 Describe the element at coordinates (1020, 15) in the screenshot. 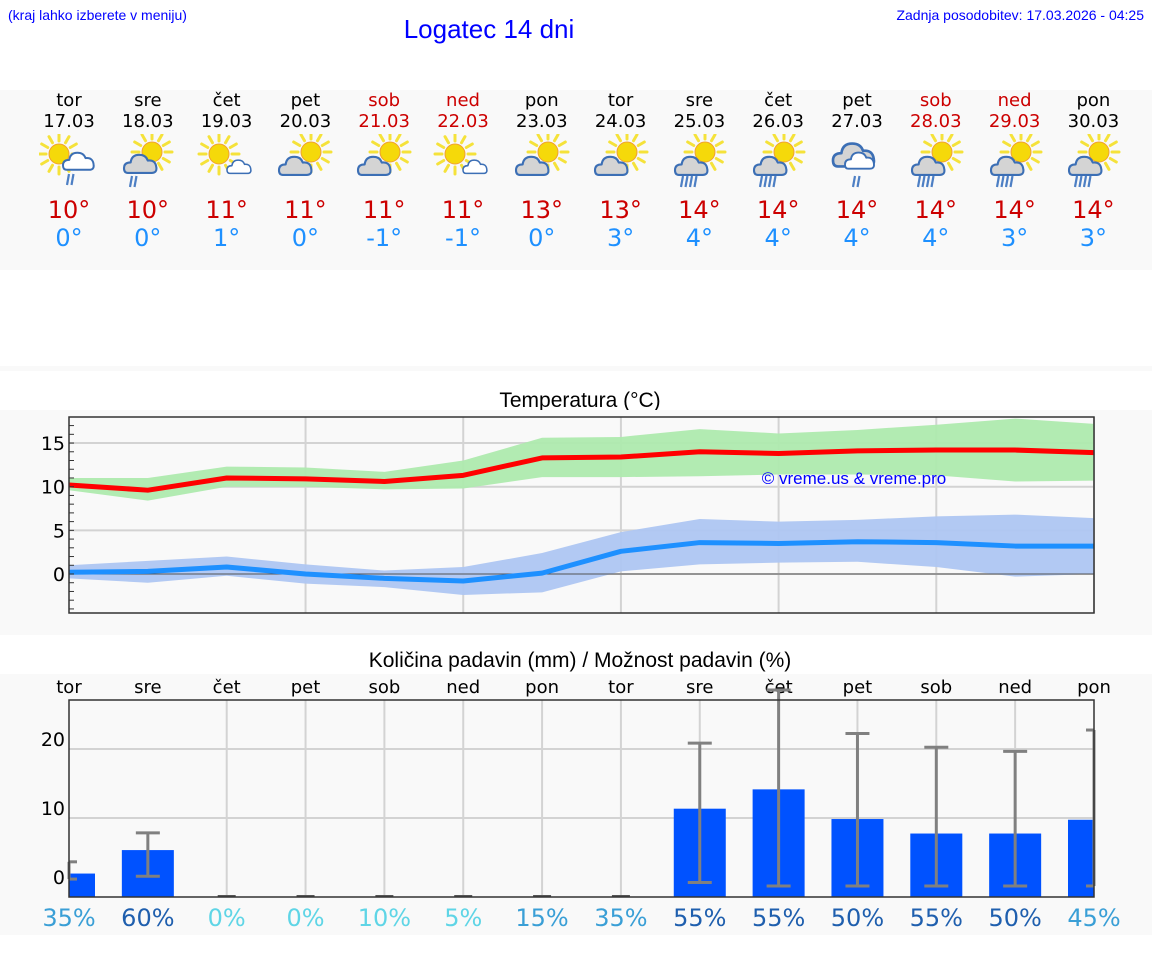

I see `last-update: Zadnja posodobitev: 17.03.2026 - 04:25` at that location.